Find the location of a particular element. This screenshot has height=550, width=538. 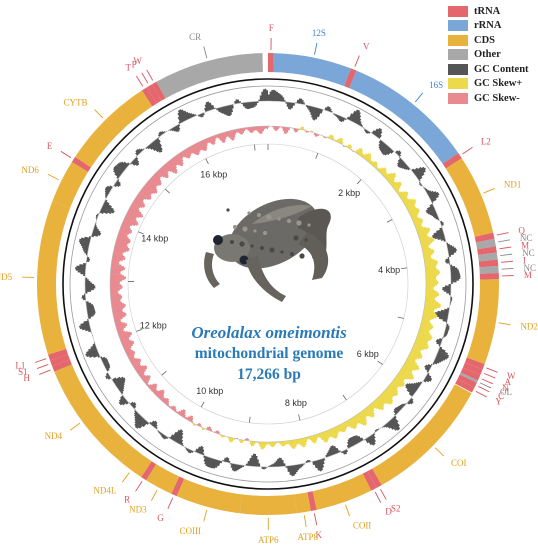

feature-label: P is located at coordinates (134, 64).